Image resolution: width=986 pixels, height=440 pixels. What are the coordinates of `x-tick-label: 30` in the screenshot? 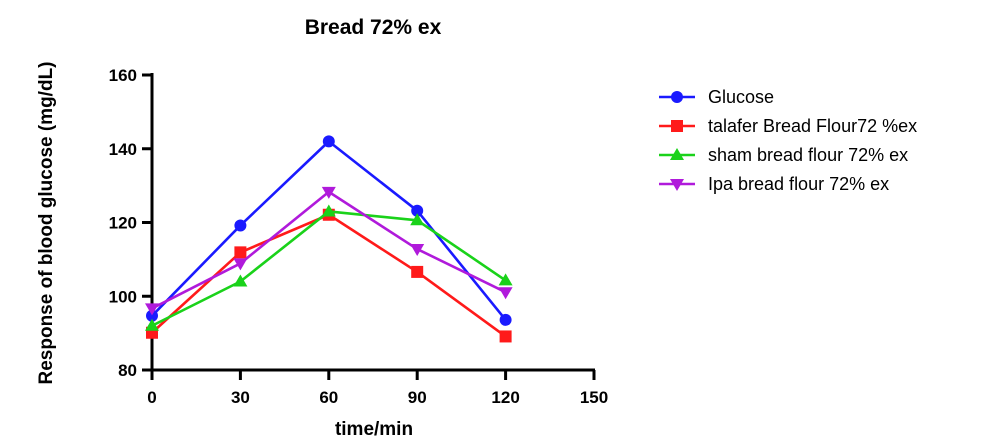 It's located at (240, 397).